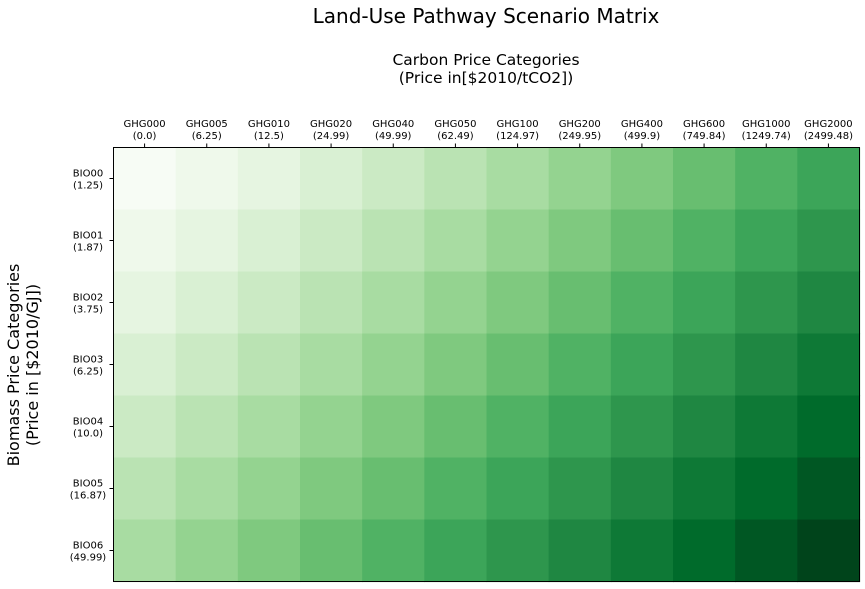 Image resolution: width=865 pixels, height=589 pixels. I want to click on x-tick-label-name: GHG005, so click(207, 124).